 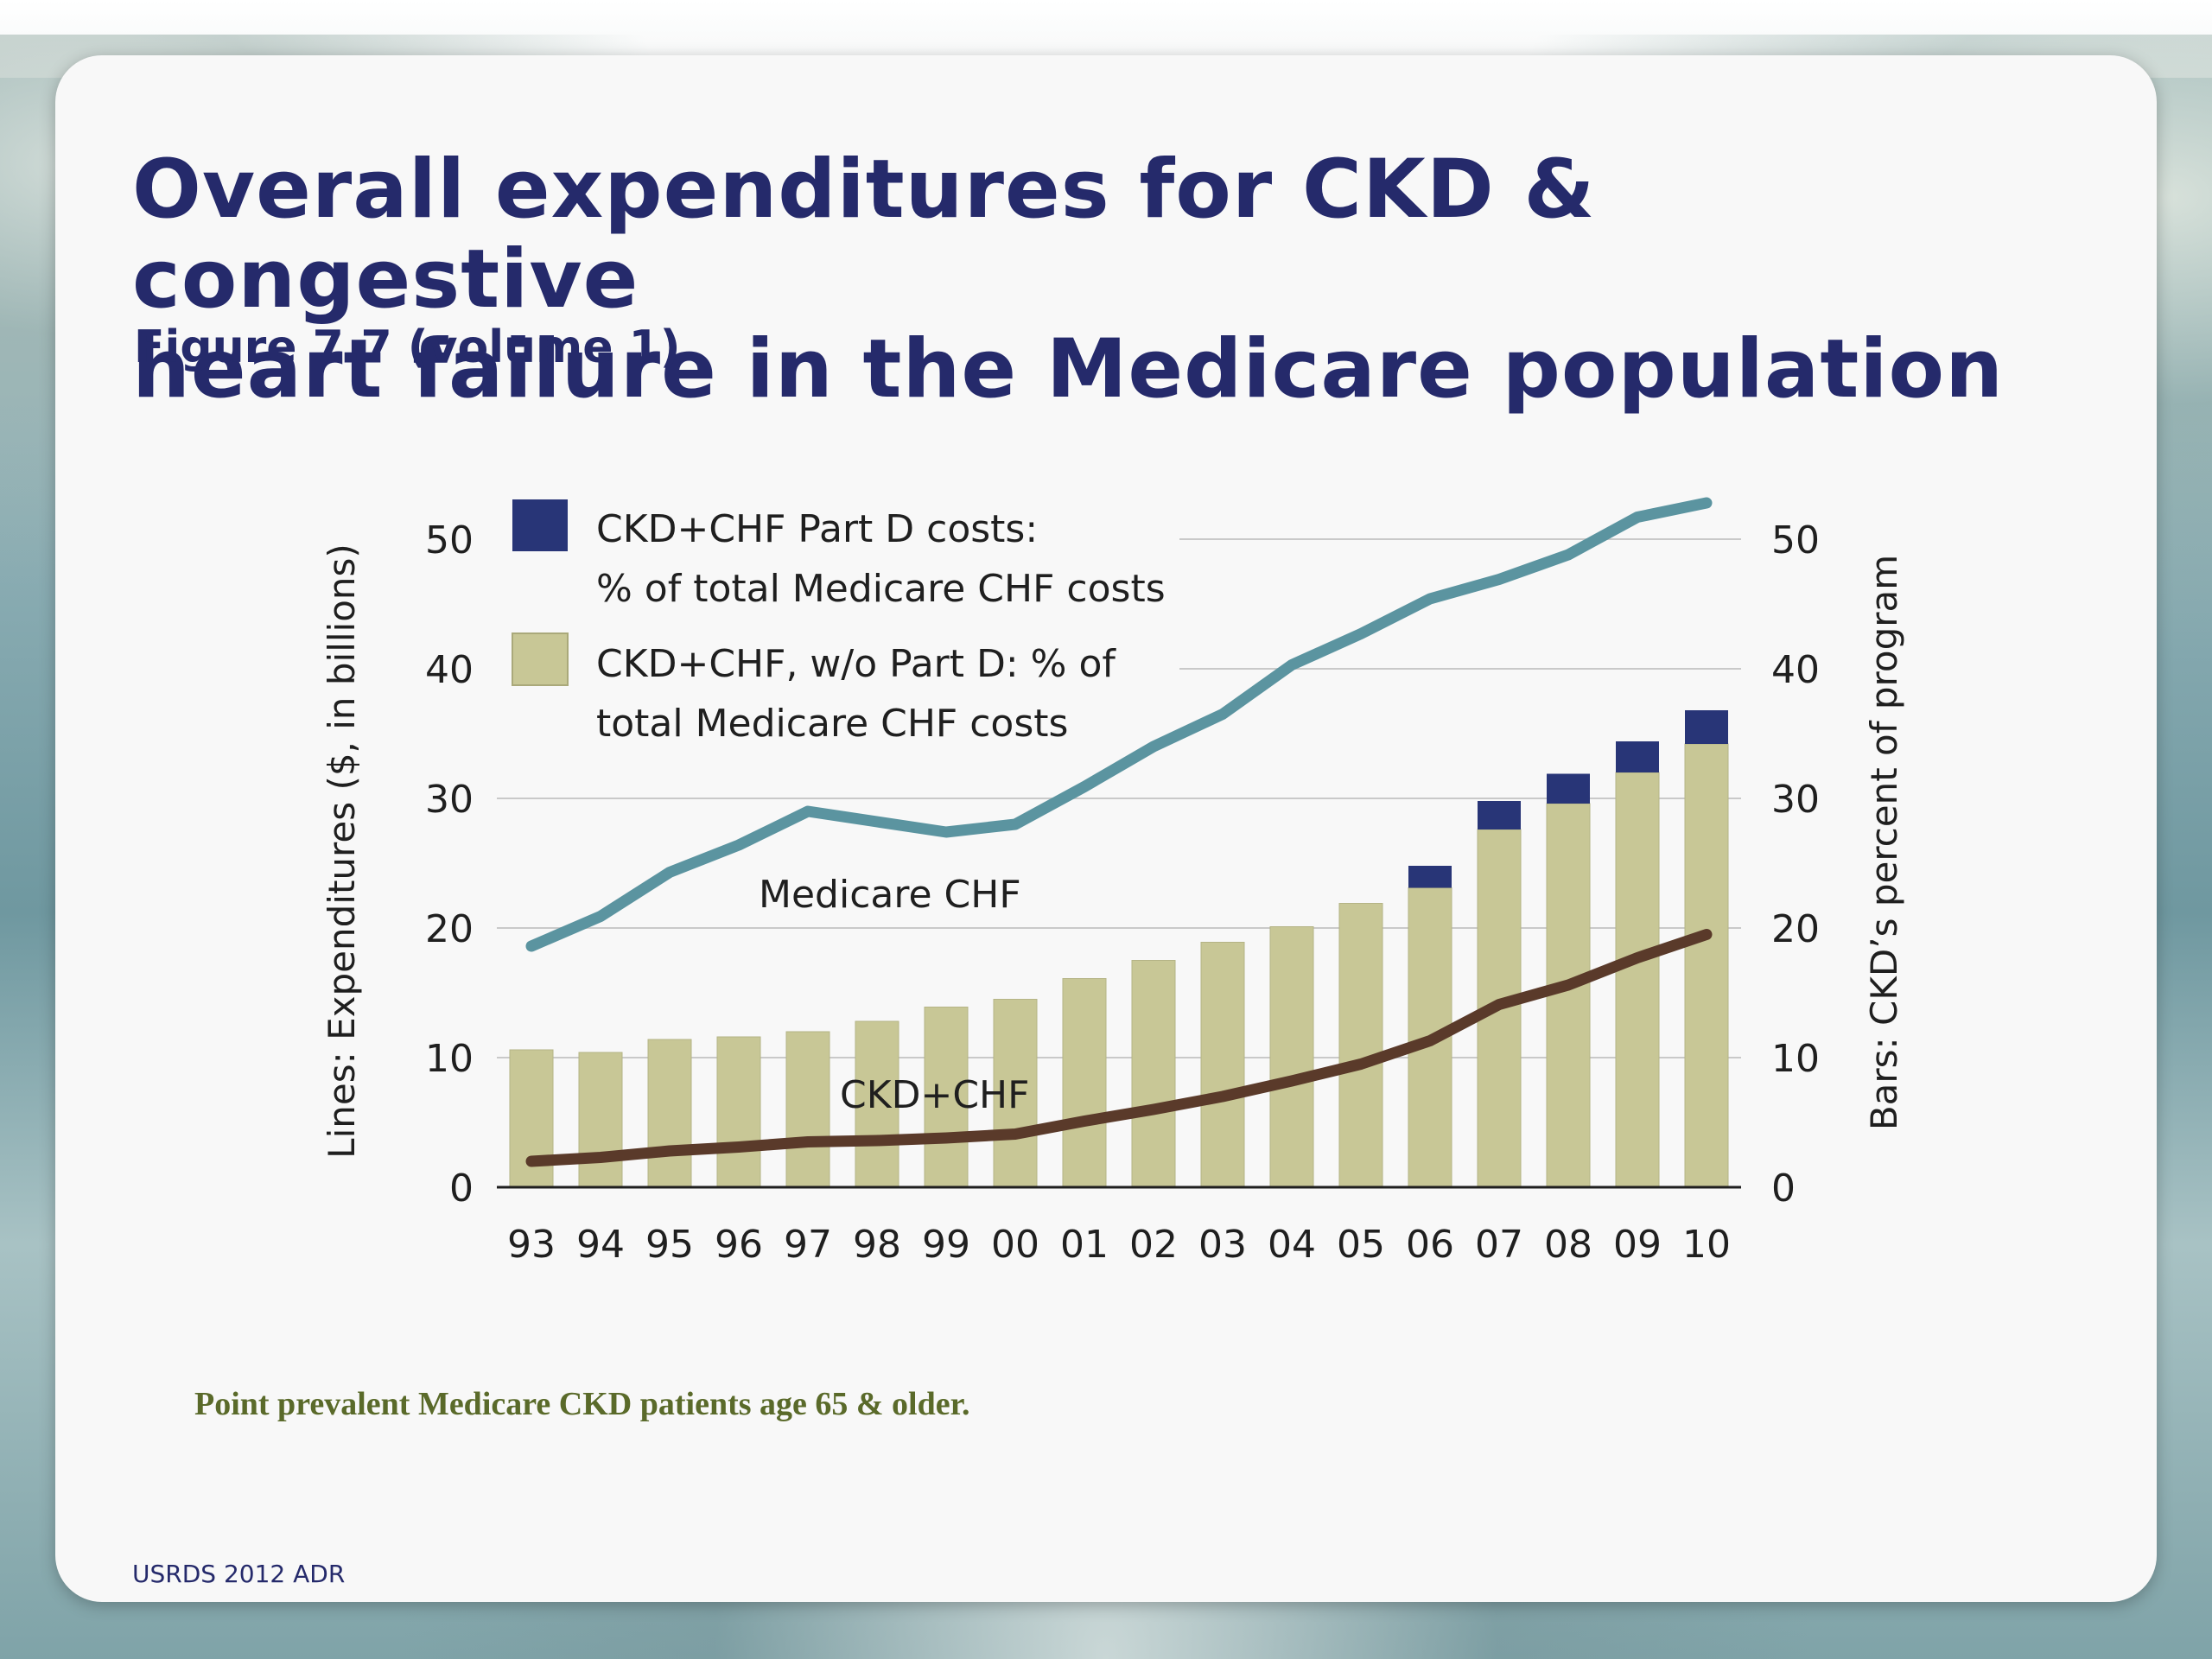 I want to click on x-tick-label-01: 01, so click(x=1084, y=1245).